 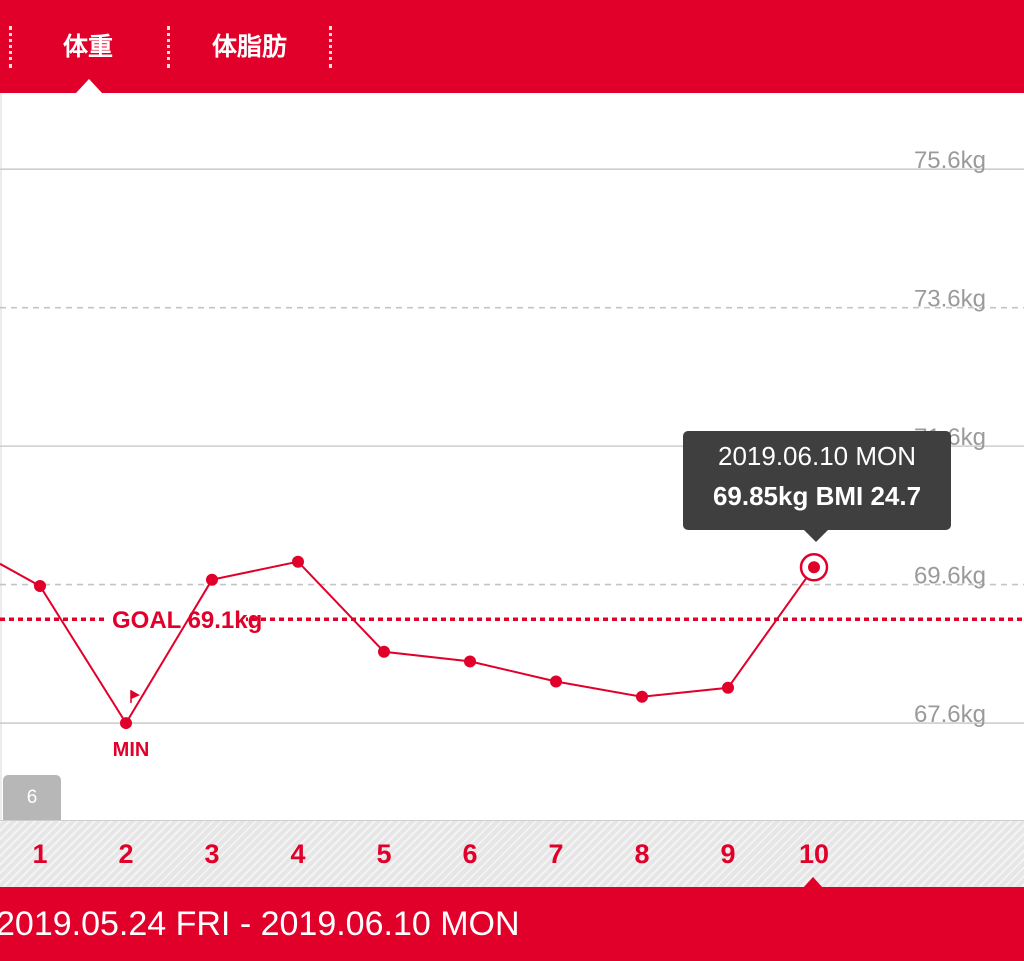 I want to click on date-range-bar: 2019.05.24 FRI - 2019.06.10 MON, so click(x=512, y=924).